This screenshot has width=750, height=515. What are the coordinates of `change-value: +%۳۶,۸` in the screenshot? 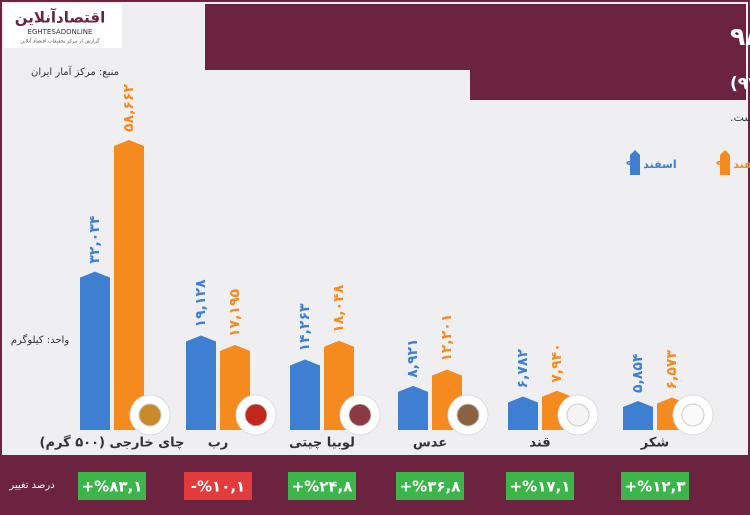 It's located at (430, 487).